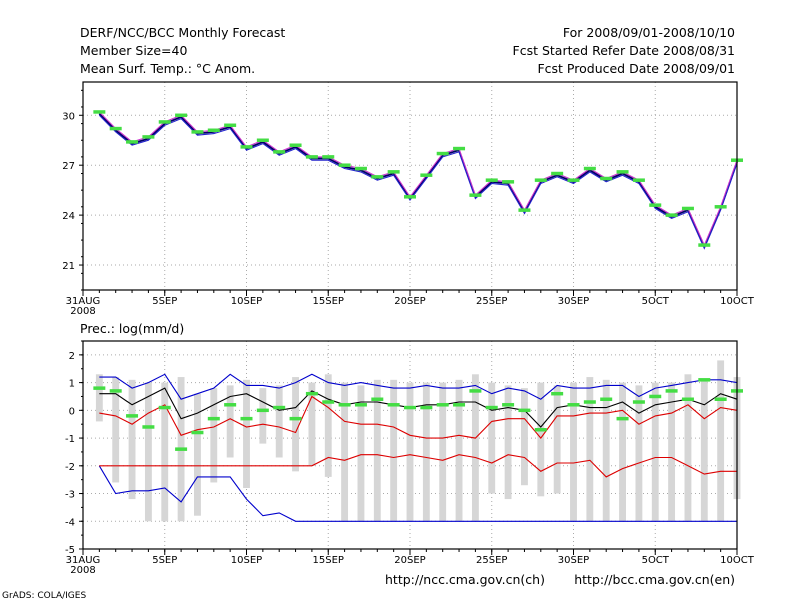 The height and width of the screenshot is (600, 800). I want to click on y-tick-label: -4, so click(70, 522).